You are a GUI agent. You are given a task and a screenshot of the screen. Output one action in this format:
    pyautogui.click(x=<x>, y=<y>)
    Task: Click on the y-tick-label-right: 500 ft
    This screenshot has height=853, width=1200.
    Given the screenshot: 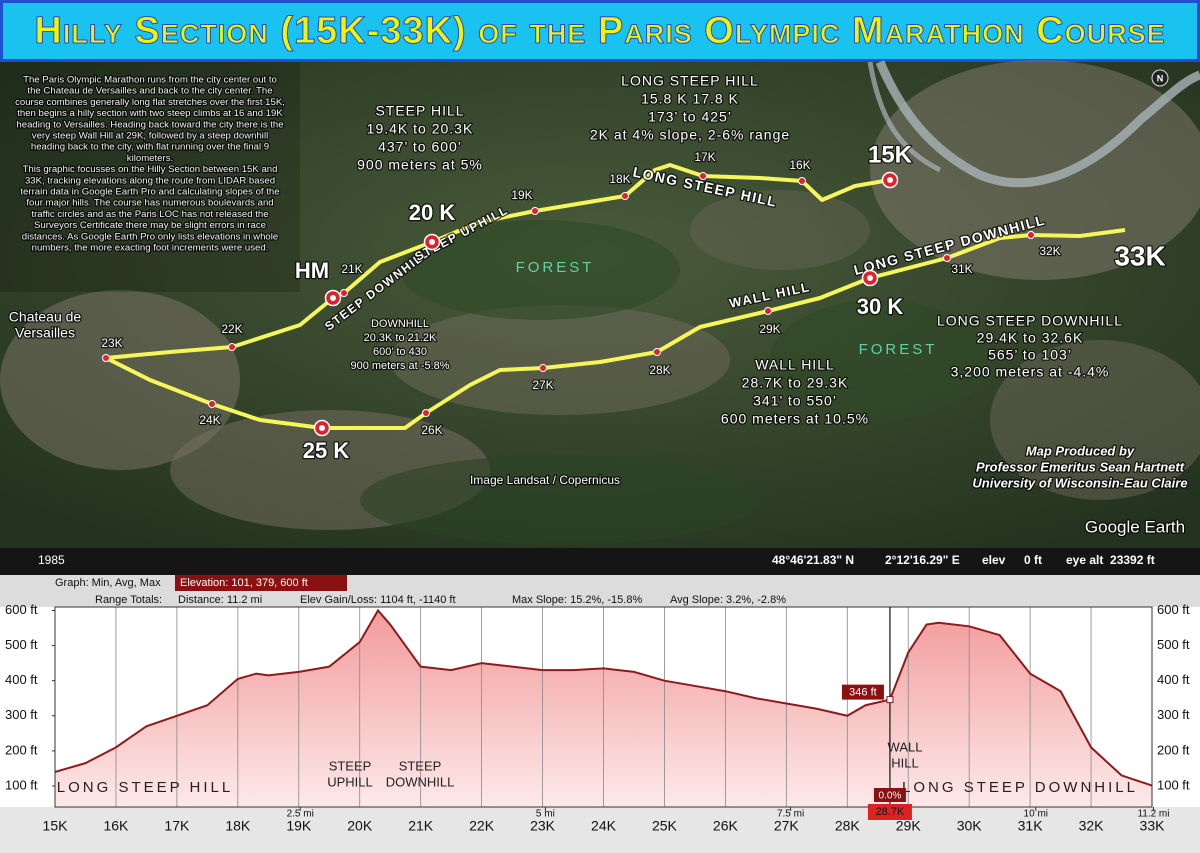 What is the action you would take?
    pyautogui.click(x=1173, y=644)
    